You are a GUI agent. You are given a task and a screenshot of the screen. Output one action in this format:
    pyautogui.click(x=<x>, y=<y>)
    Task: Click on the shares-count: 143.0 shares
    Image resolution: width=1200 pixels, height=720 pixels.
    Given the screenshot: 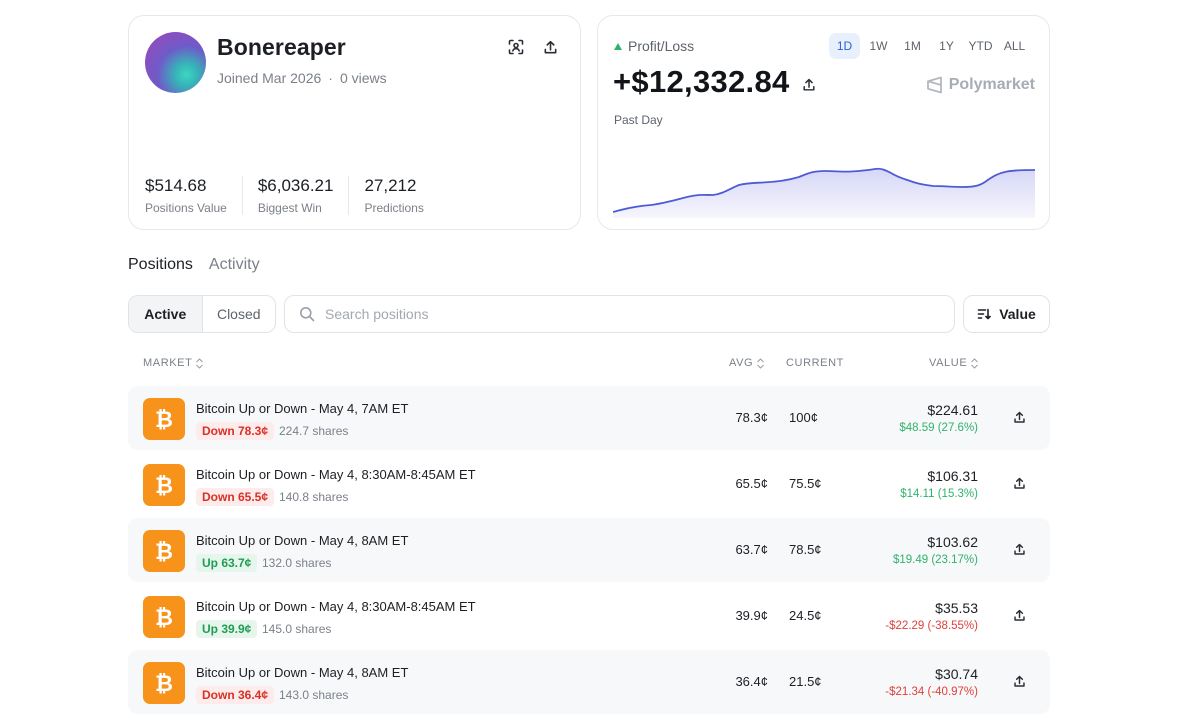 What is the action you would take?
    pyautogui.click(x=314, y=695)
    